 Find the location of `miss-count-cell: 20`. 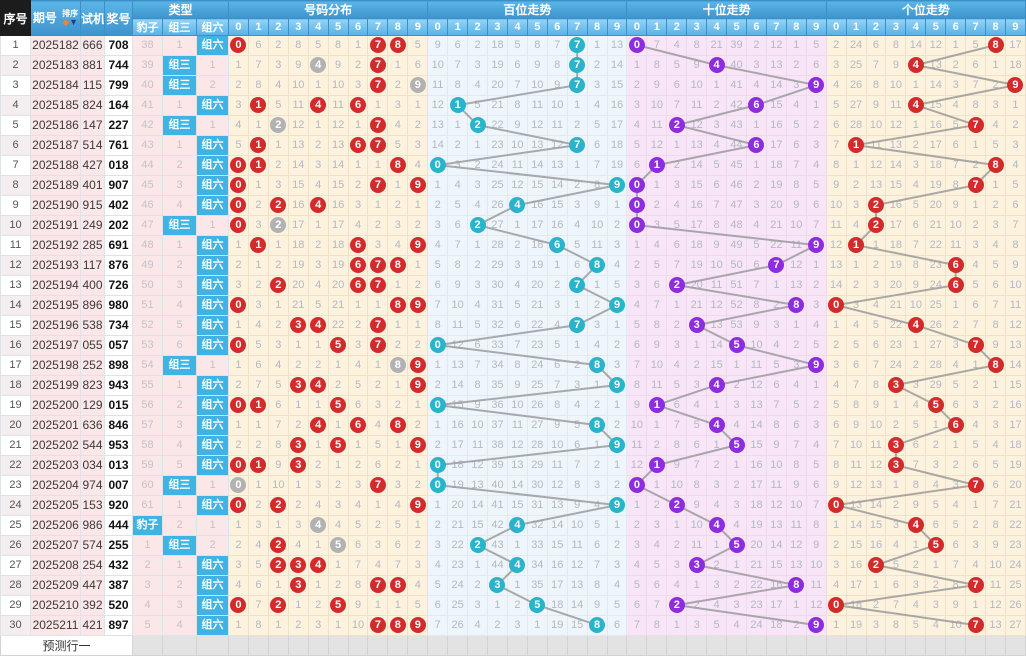

miss-count-cell: 20 is located at coordinates (756, 545).